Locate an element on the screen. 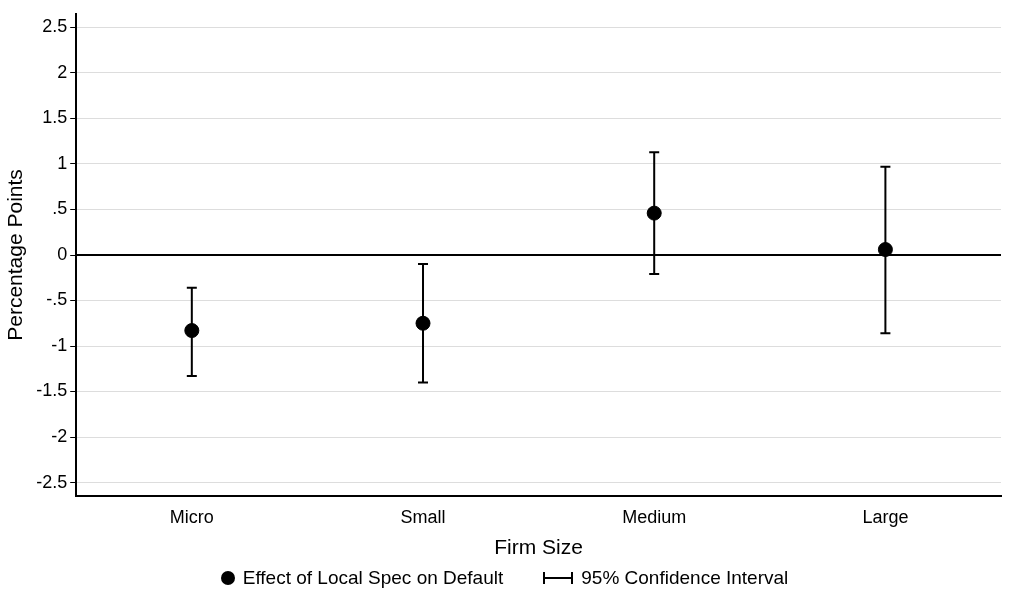  x-tick-label: Large is located at coordinates (885, 516).